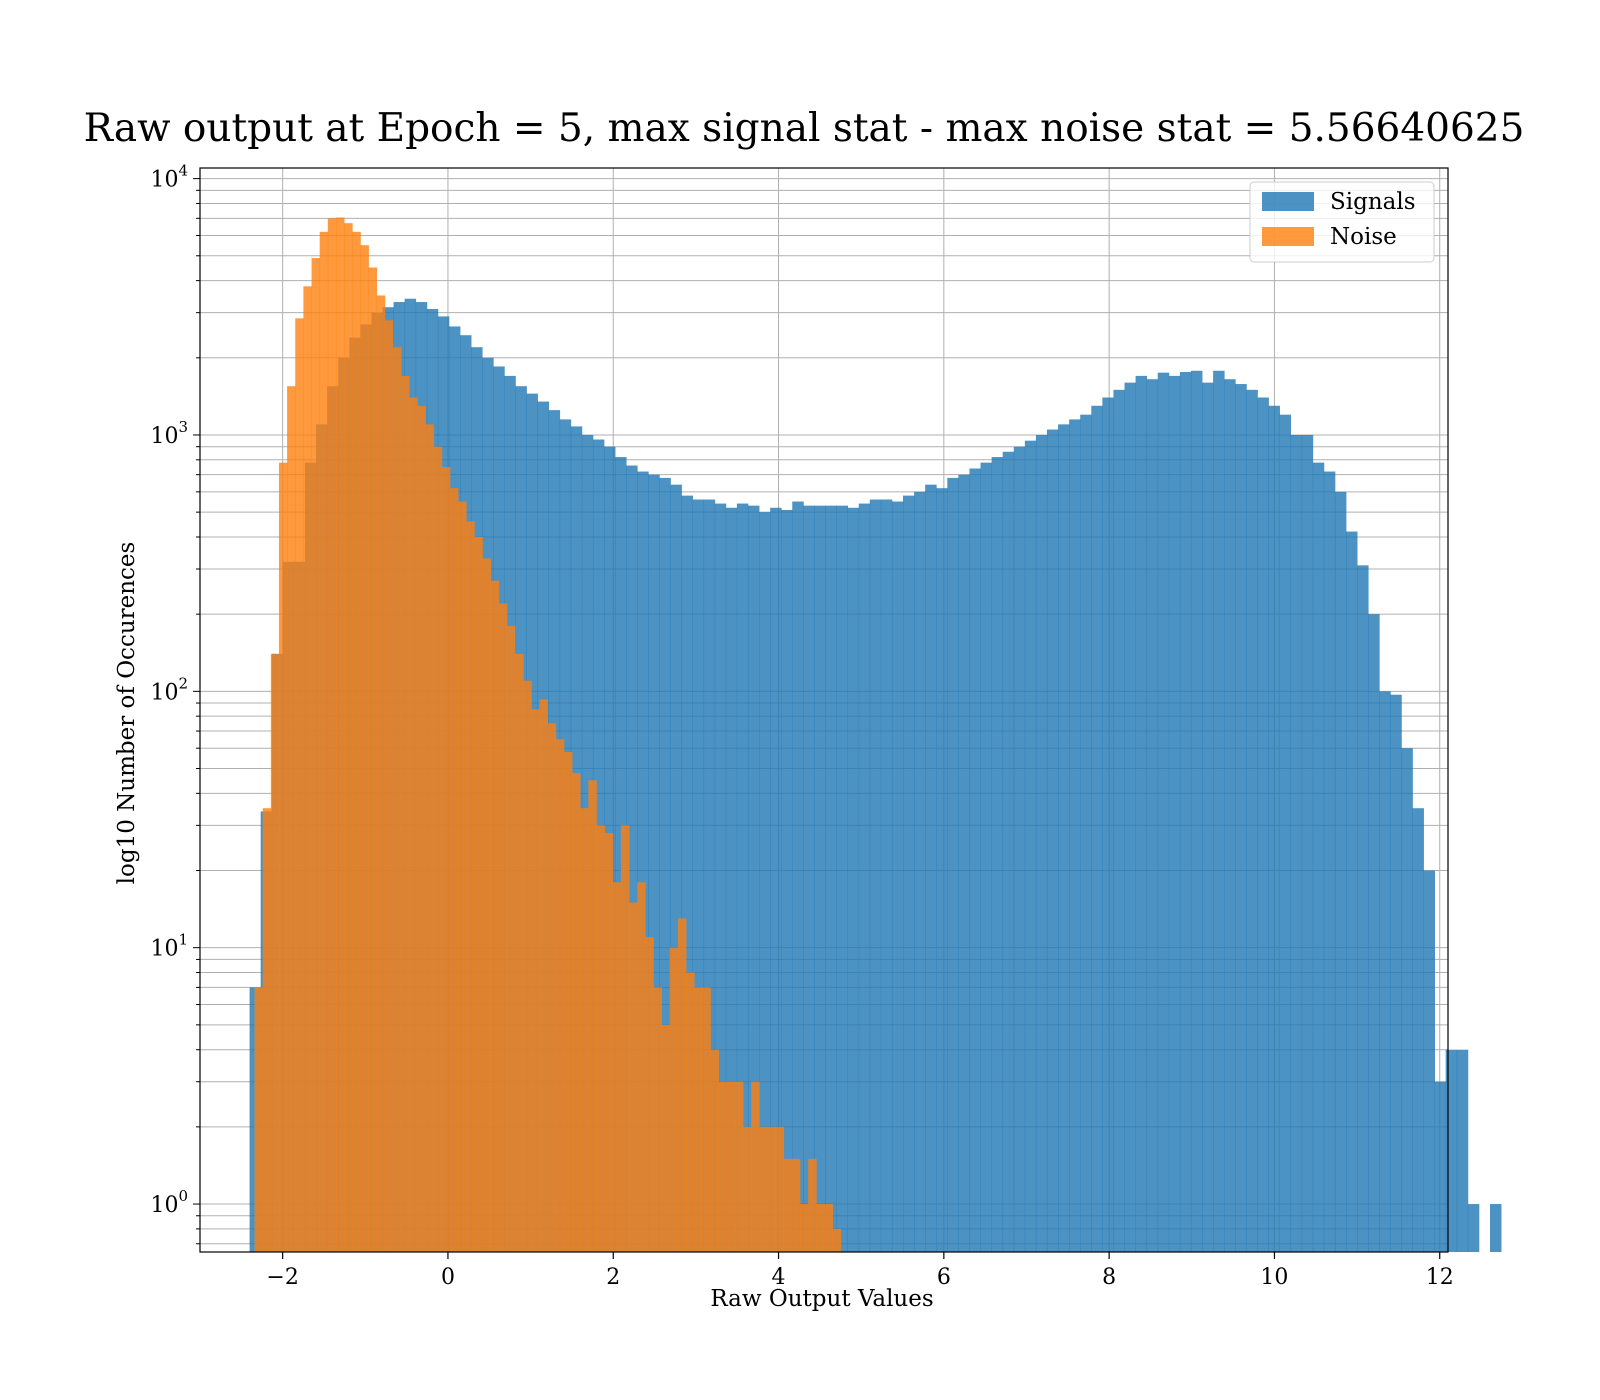 This screenshot has height=1400, width=1600. Describe the element at coordinates (282, 1277) in the screenshot. I see `x-tick-label: −2` at that location.